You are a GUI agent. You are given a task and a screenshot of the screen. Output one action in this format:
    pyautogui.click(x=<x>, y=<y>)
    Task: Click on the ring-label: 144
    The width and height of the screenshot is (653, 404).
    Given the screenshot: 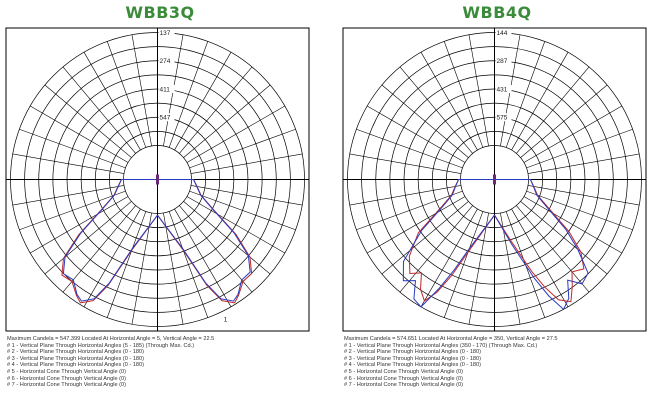 What is the action you would take?
    pyautogui.click(x=502, y=33)
    